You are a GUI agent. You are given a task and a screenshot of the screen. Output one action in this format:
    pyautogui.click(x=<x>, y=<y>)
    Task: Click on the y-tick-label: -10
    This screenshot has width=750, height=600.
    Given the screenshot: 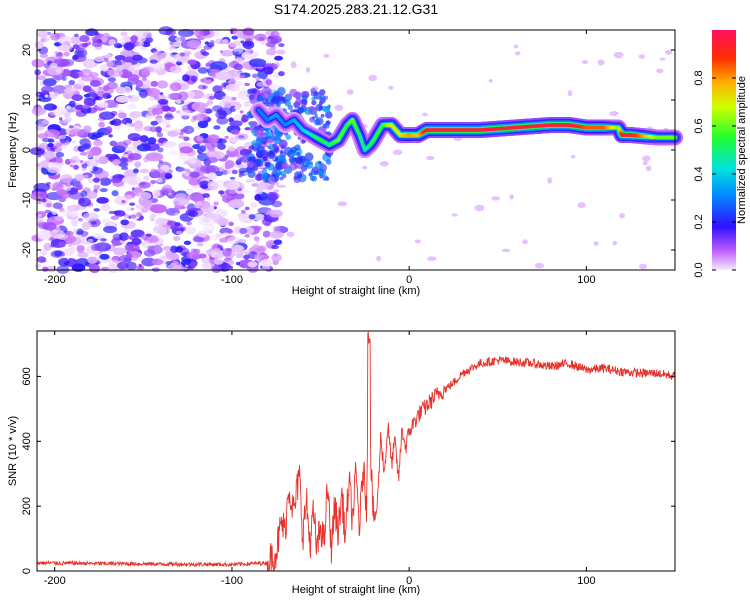 What is the action you would take?
    pyautogui.click(x=27, y=200)
    